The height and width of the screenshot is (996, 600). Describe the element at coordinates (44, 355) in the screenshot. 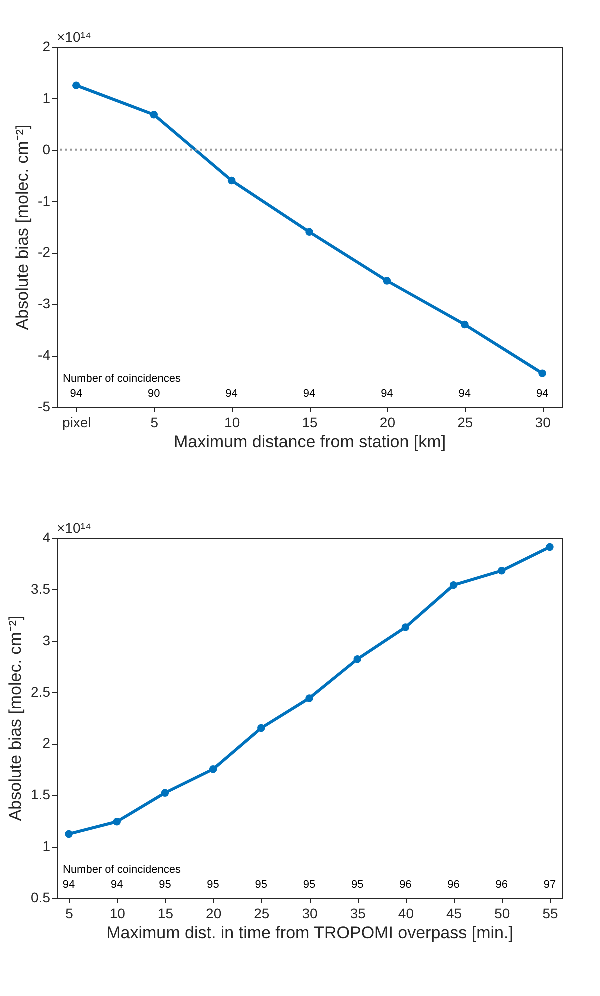

I see `y-tick-label: -4` at that location.